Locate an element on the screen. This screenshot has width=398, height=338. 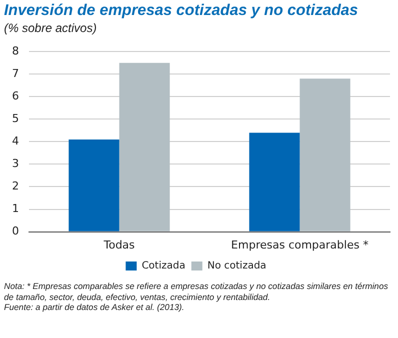
x-tick-label: Todas is located at coordinates (119, 245).